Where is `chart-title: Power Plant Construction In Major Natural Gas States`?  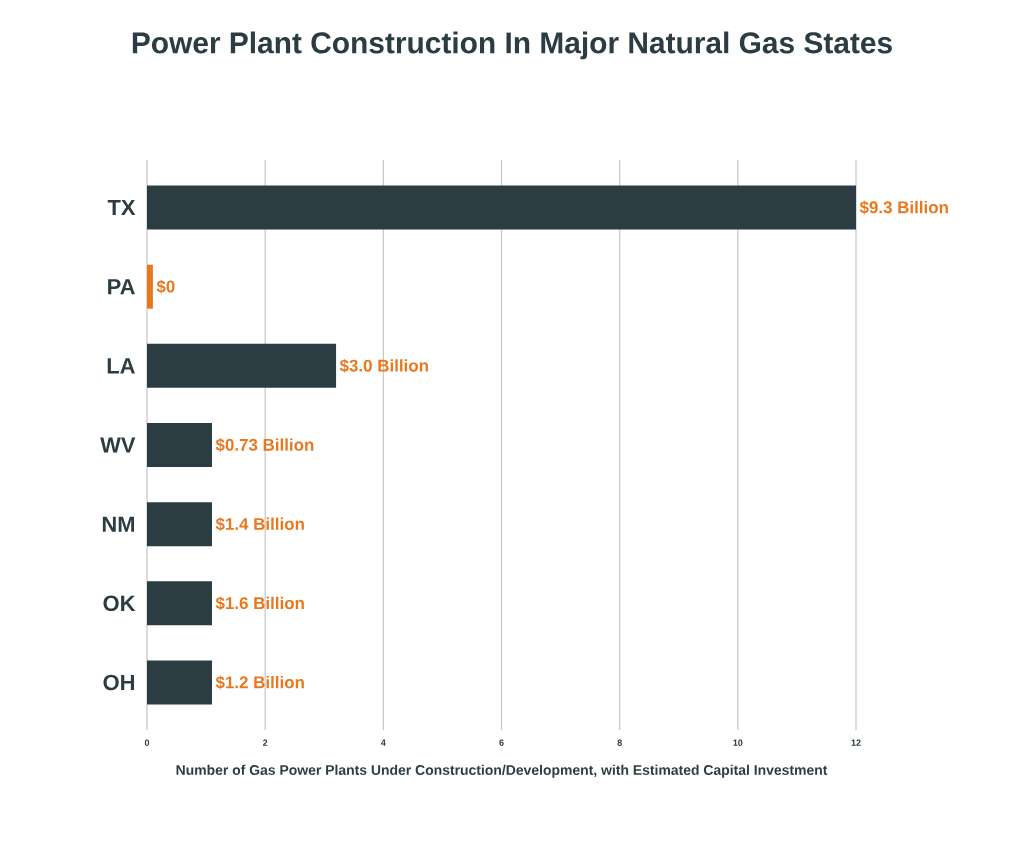 chart-title: Power Plant Construction In Major Natural Gas States is located at coordinates (512, 45).